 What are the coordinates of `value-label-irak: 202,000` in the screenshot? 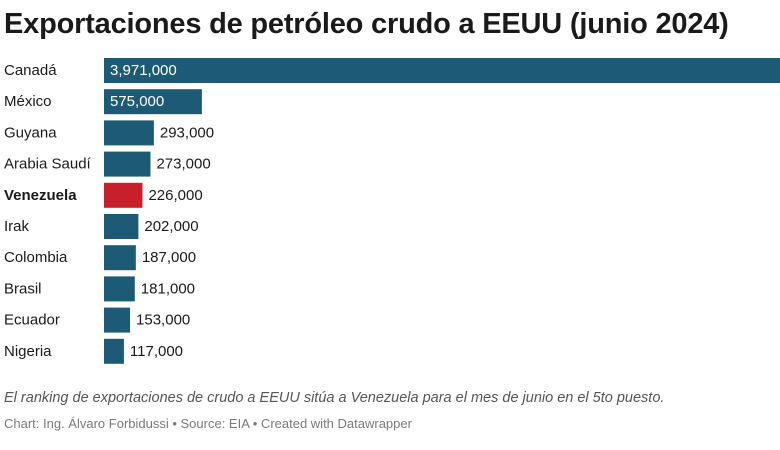 It's located at (171, 226).